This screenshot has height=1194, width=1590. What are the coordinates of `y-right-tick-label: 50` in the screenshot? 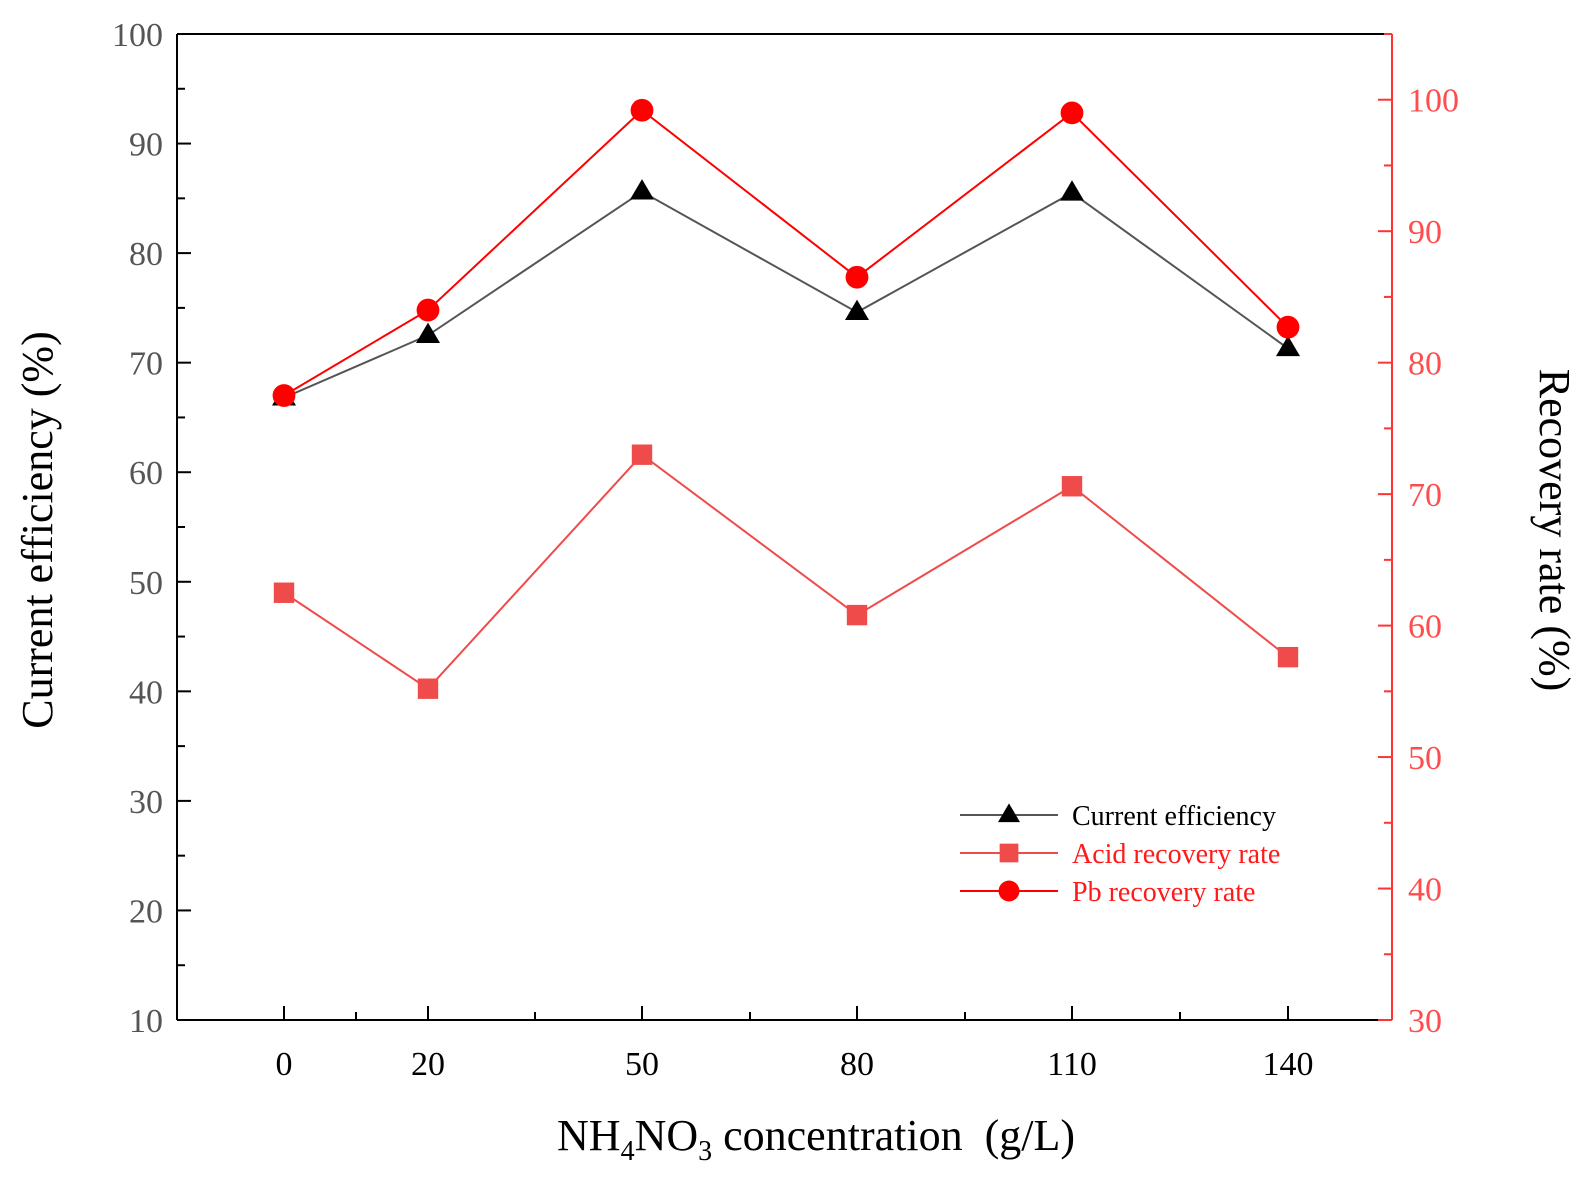 It's located at (1425, 758).